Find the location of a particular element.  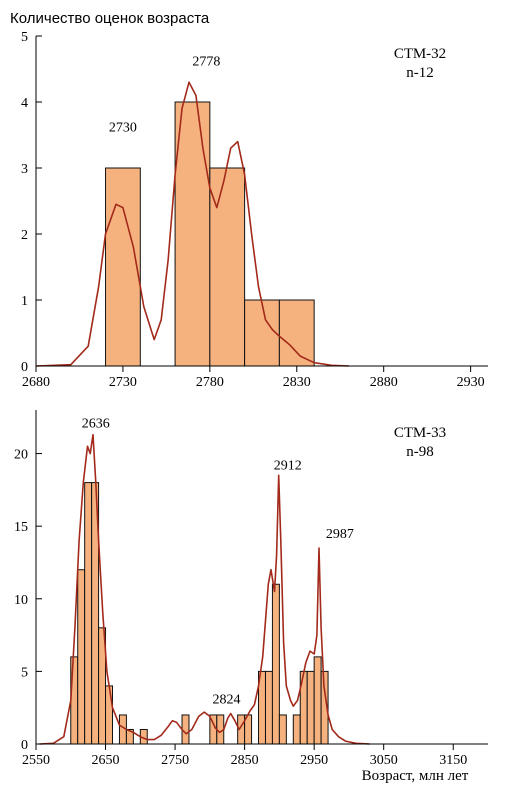

panel2-label-line1: СТМ-33 is located at coordinates (420, 433).